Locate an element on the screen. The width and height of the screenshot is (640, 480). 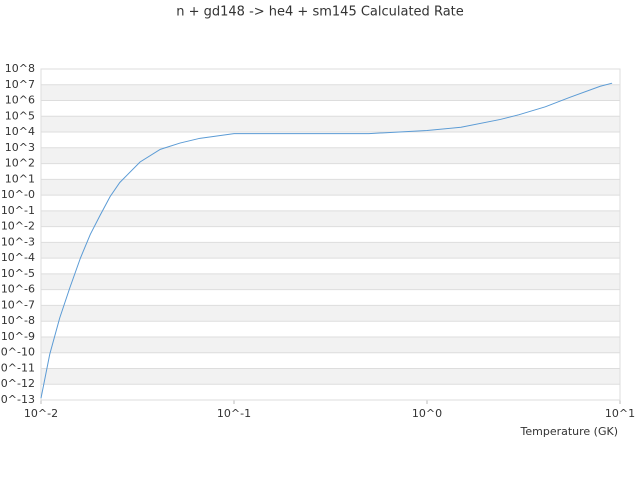
y-tick-label: 10^-7 is located at coordinates (18, 304).